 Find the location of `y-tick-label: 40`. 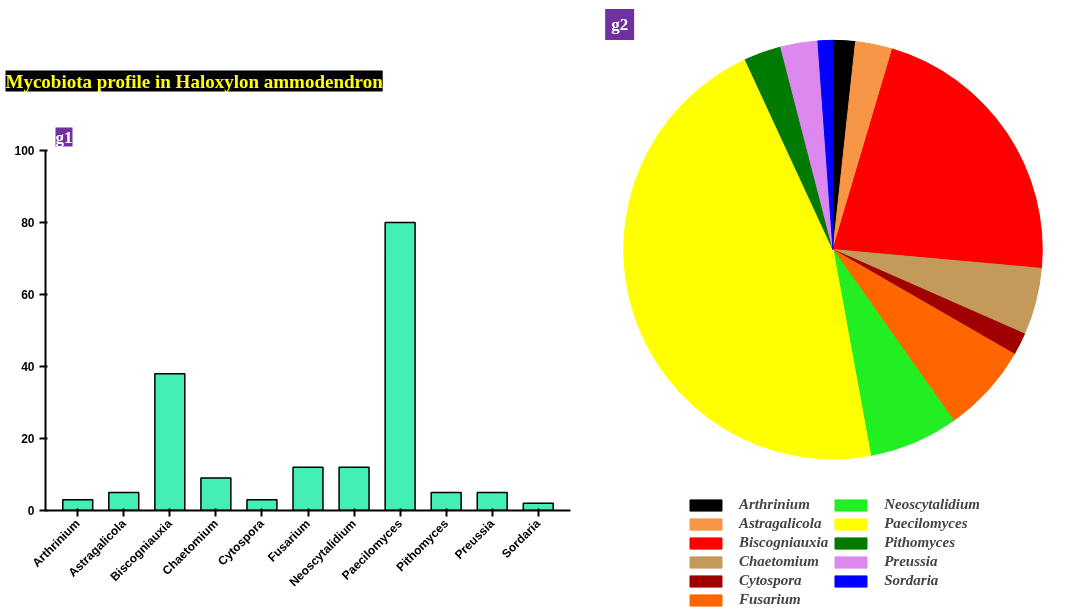

y-tick-label: 40 is located at coordinates (28, 367).